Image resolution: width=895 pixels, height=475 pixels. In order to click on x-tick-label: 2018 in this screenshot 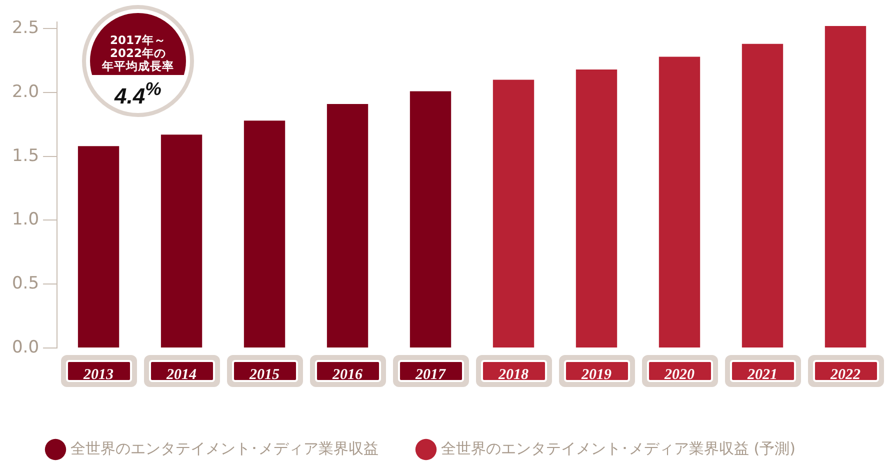, I will do `click(514, 374)`.